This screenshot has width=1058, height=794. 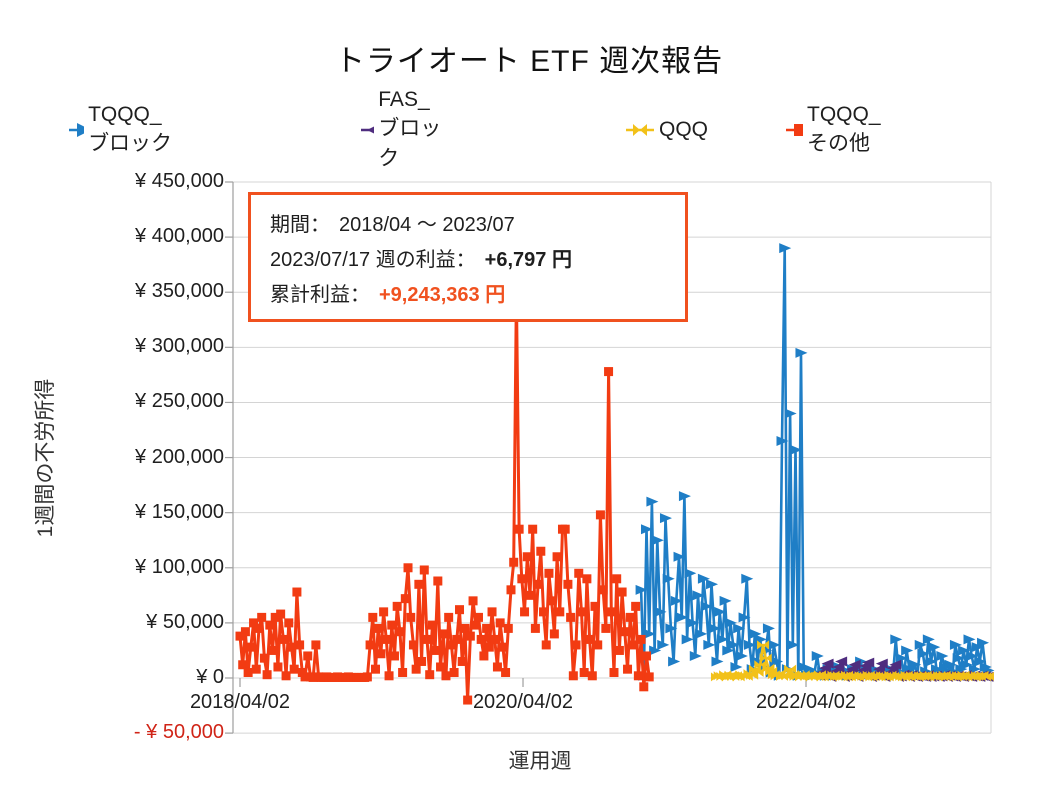 I want to click on x-tick-label: 2018/04/02, so click(x=240, y=702).